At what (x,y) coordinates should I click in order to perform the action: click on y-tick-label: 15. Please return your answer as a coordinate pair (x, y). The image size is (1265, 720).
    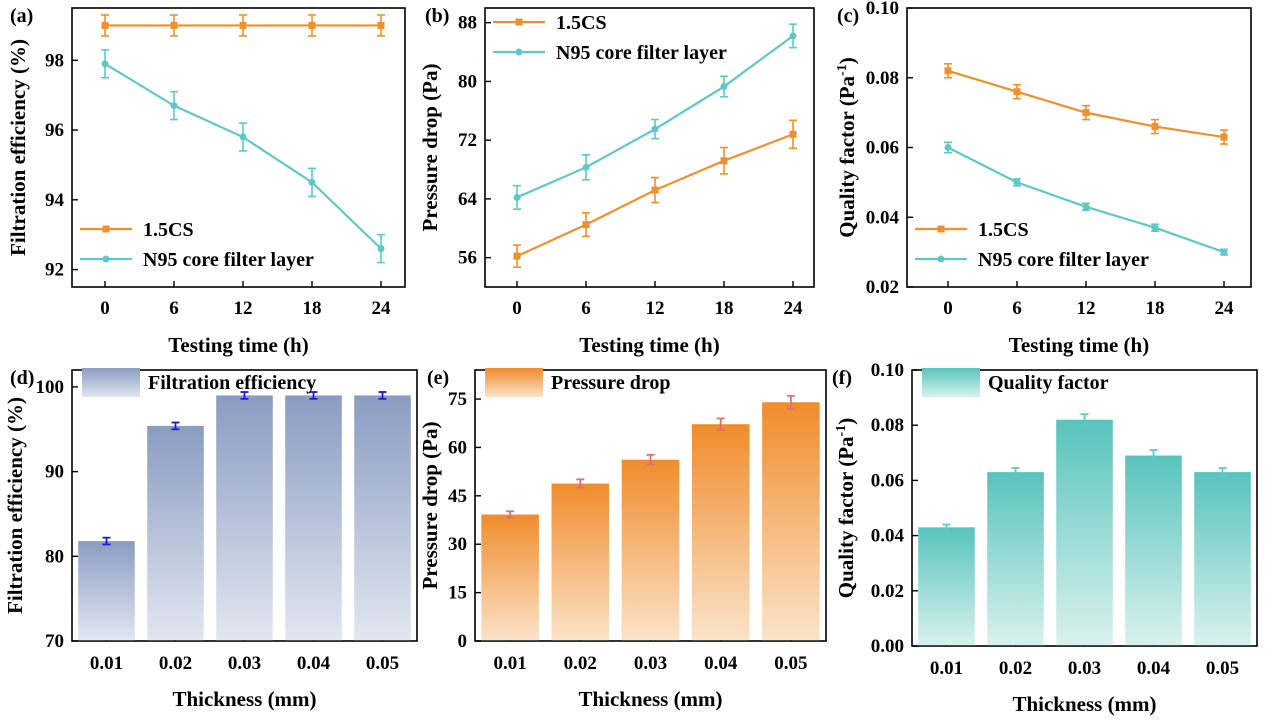
    Looking at the image, I should click on (457, 593).